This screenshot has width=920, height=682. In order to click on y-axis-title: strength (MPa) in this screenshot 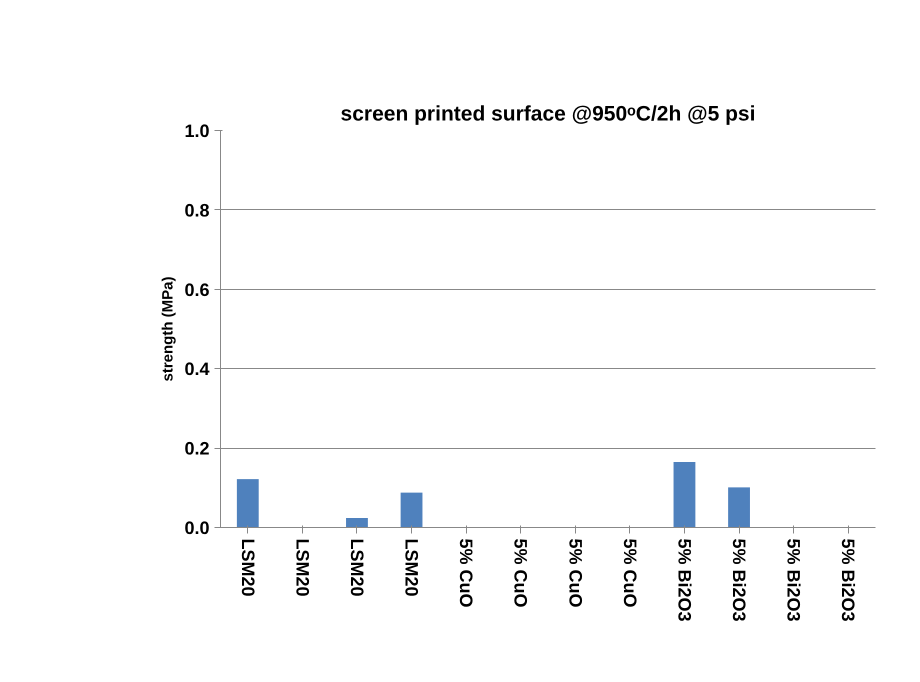, I will do `click(167, 329)`.